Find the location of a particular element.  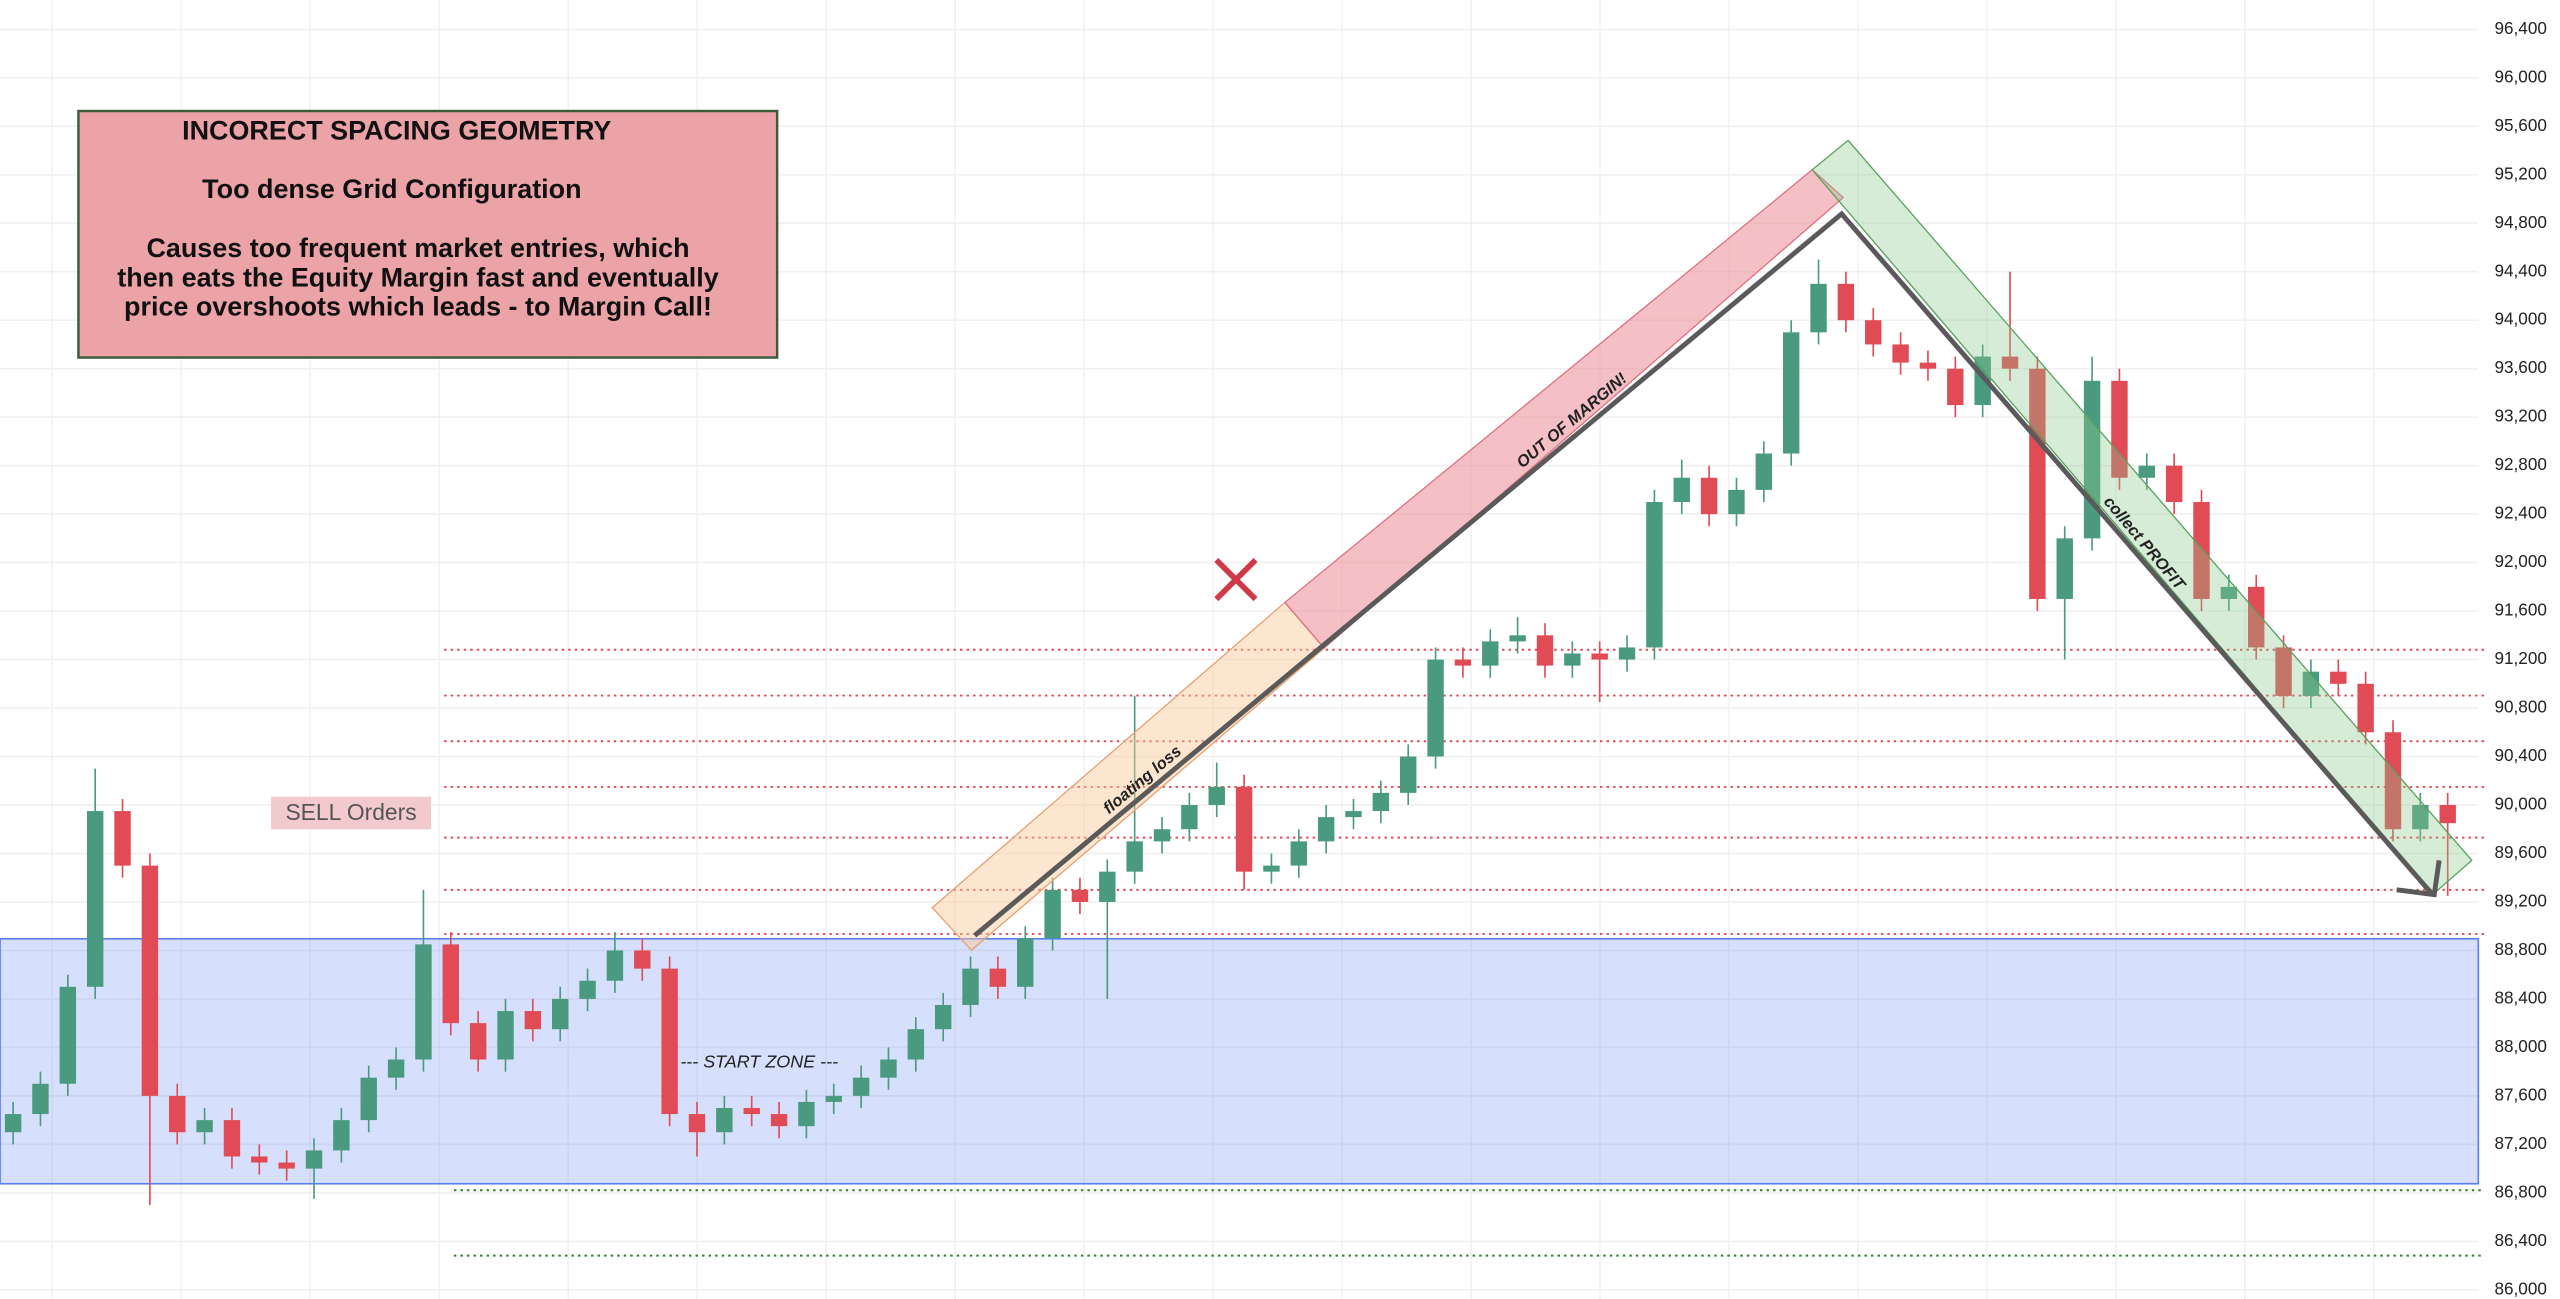

y-tick-label: 93,600 is located at coordinates (2520, 367).